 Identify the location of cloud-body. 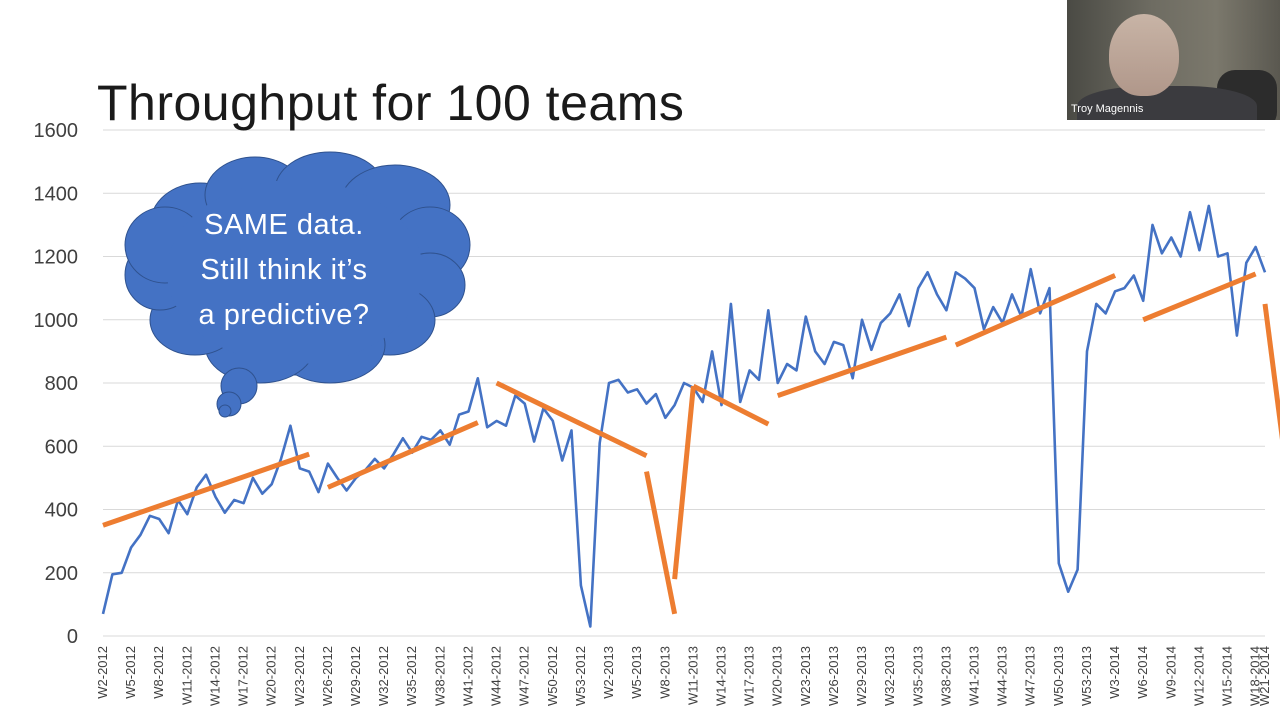
(295, 272).